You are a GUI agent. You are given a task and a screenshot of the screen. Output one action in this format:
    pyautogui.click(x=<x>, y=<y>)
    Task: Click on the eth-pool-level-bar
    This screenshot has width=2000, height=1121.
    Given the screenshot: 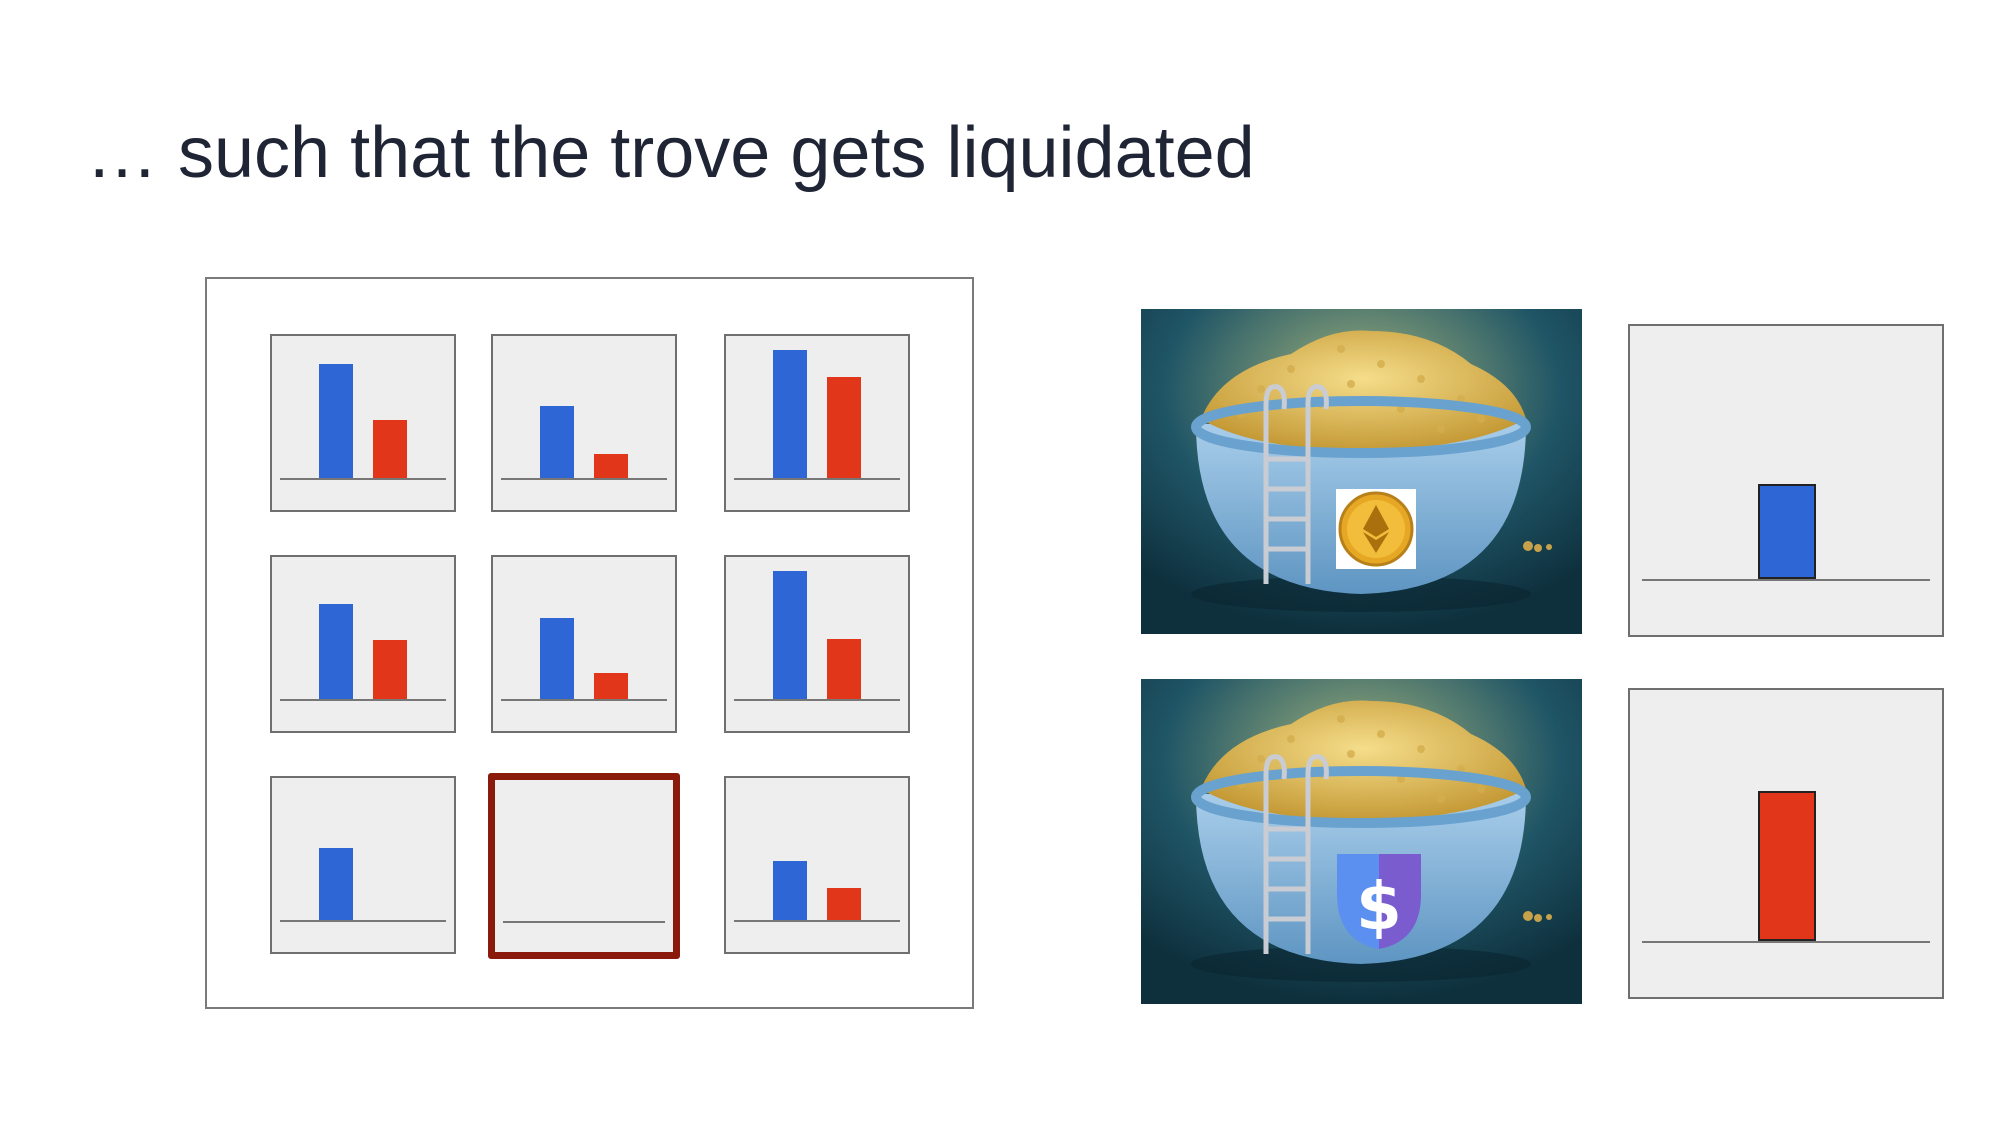 What is the action you would take?
    pyautogui.click(x=1787, y=531)
    